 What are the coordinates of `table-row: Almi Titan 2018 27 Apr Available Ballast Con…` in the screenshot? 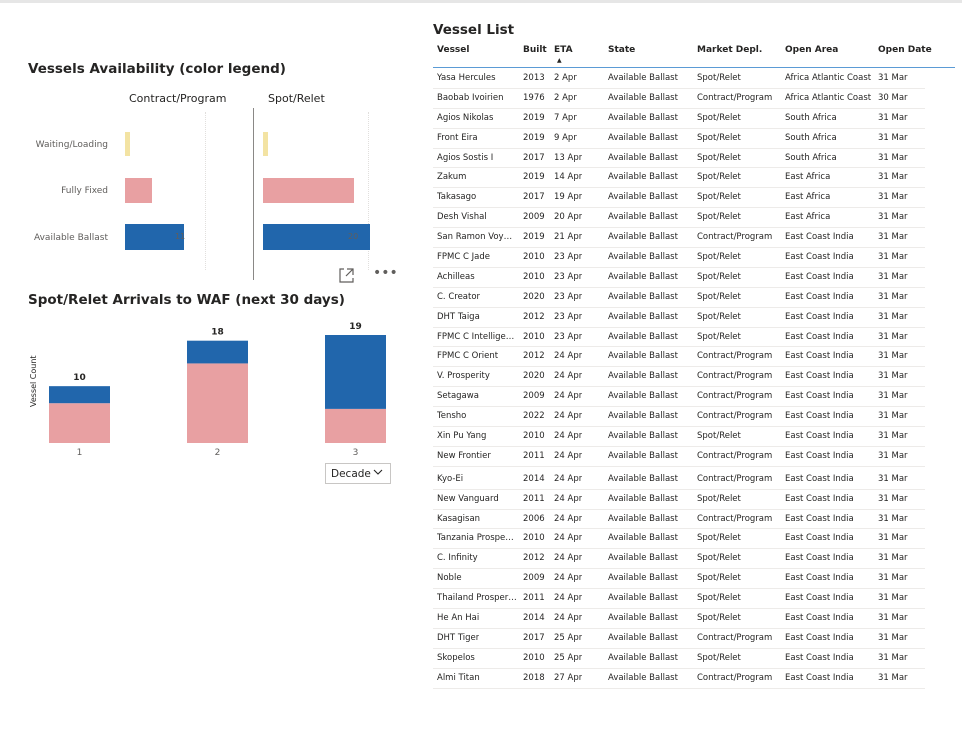 It's located at (679, 679).